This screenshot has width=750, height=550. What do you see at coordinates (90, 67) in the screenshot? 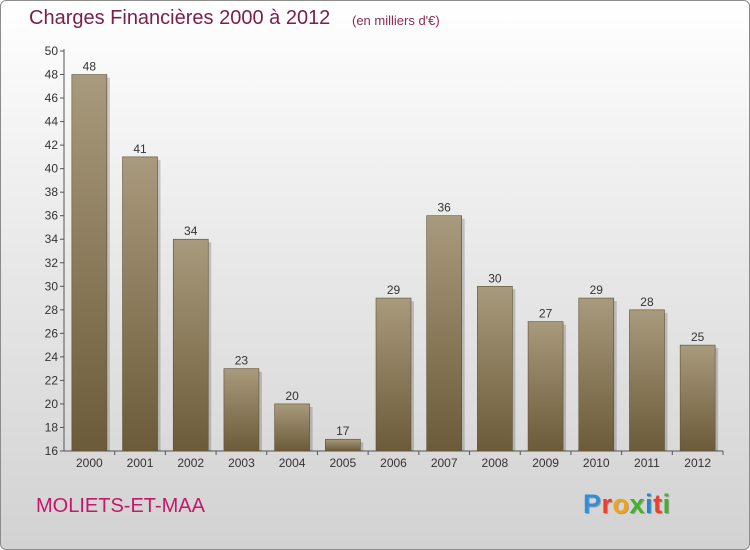
I see `data-label: 48` at bounding box center [90, 67].